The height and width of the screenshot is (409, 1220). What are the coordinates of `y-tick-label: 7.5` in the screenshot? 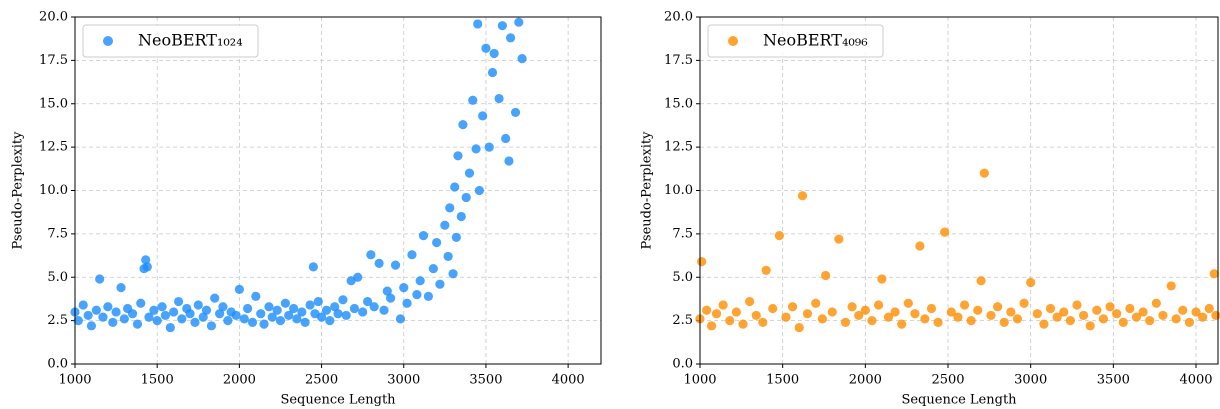 It's located at (682, 233).